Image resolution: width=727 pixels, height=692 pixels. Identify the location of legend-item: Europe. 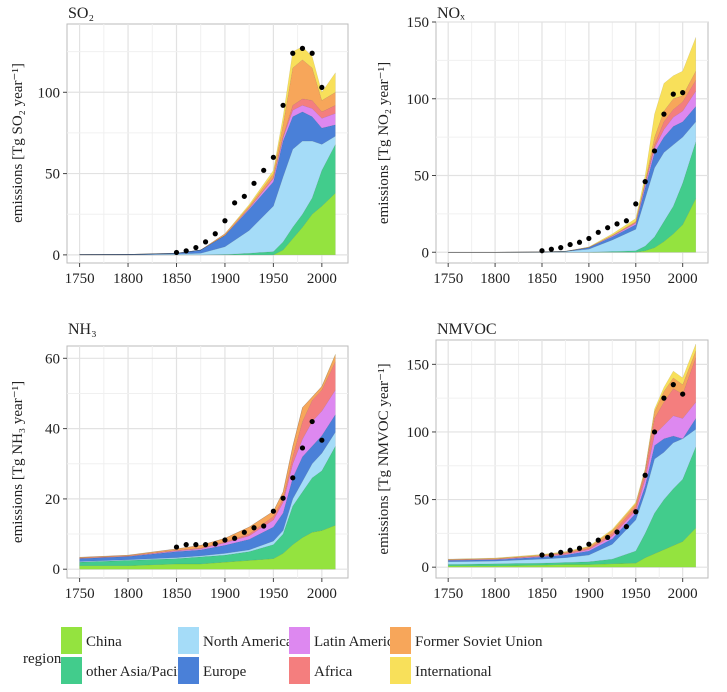
(212, 670).